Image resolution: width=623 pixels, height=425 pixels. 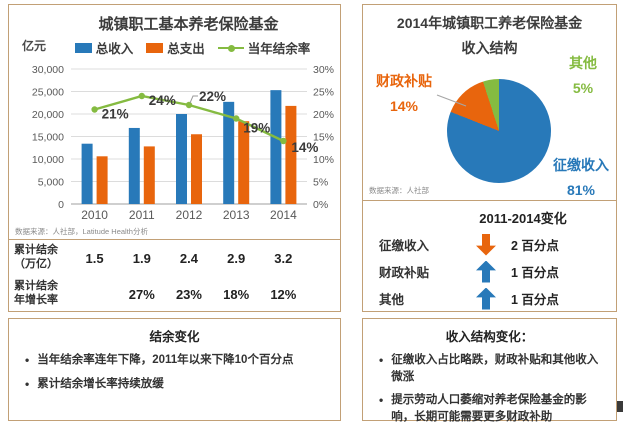 I want to click on change-value: 2 百分点, so click(x=535, y=246).